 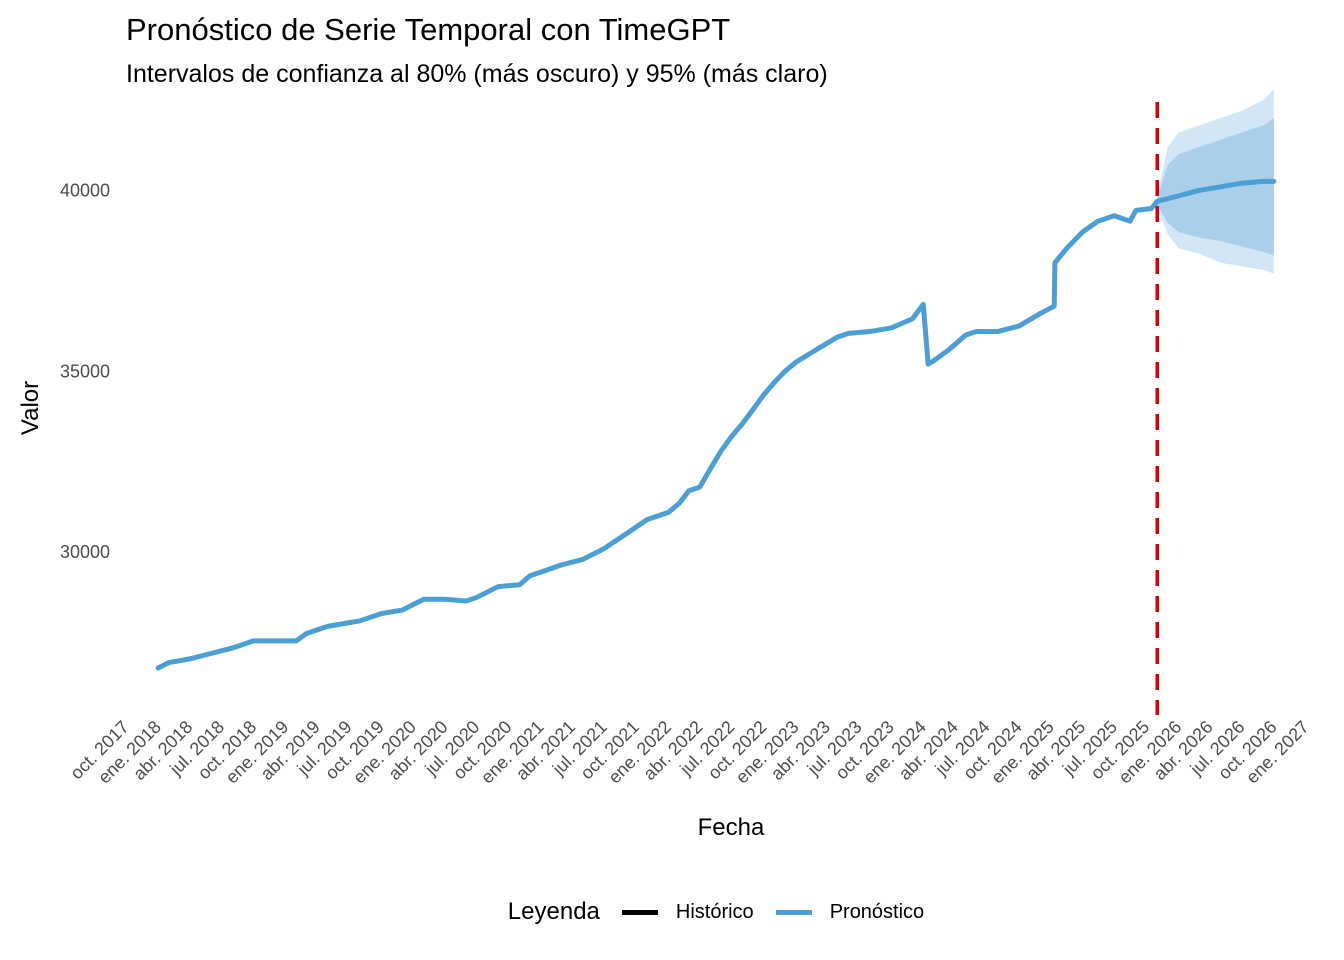 What do you see at coordinates (85, 371) in the screenshot?
I see `y-tick-label: 35000` at bounding box center [85, 371].